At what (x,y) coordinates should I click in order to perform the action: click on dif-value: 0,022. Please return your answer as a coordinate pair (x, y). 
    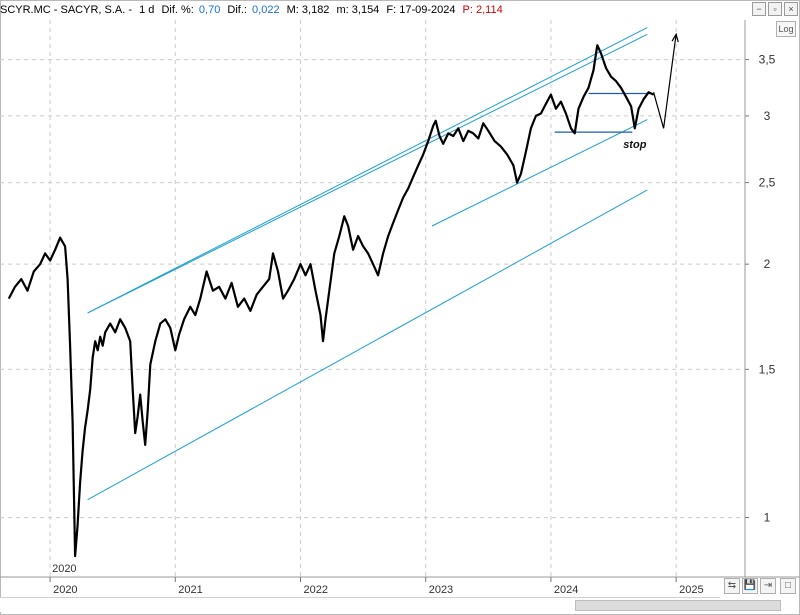
    Looking at the image, I should click on (266, 10).